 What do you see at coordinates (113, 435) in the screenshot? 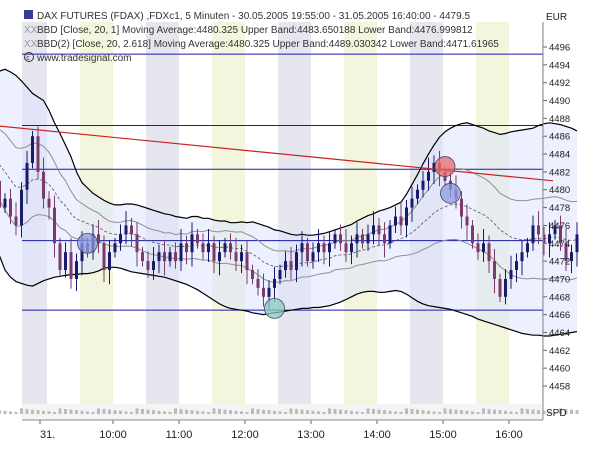
I see `x-tick-label: 10:00` at bounding box center [113, 435].